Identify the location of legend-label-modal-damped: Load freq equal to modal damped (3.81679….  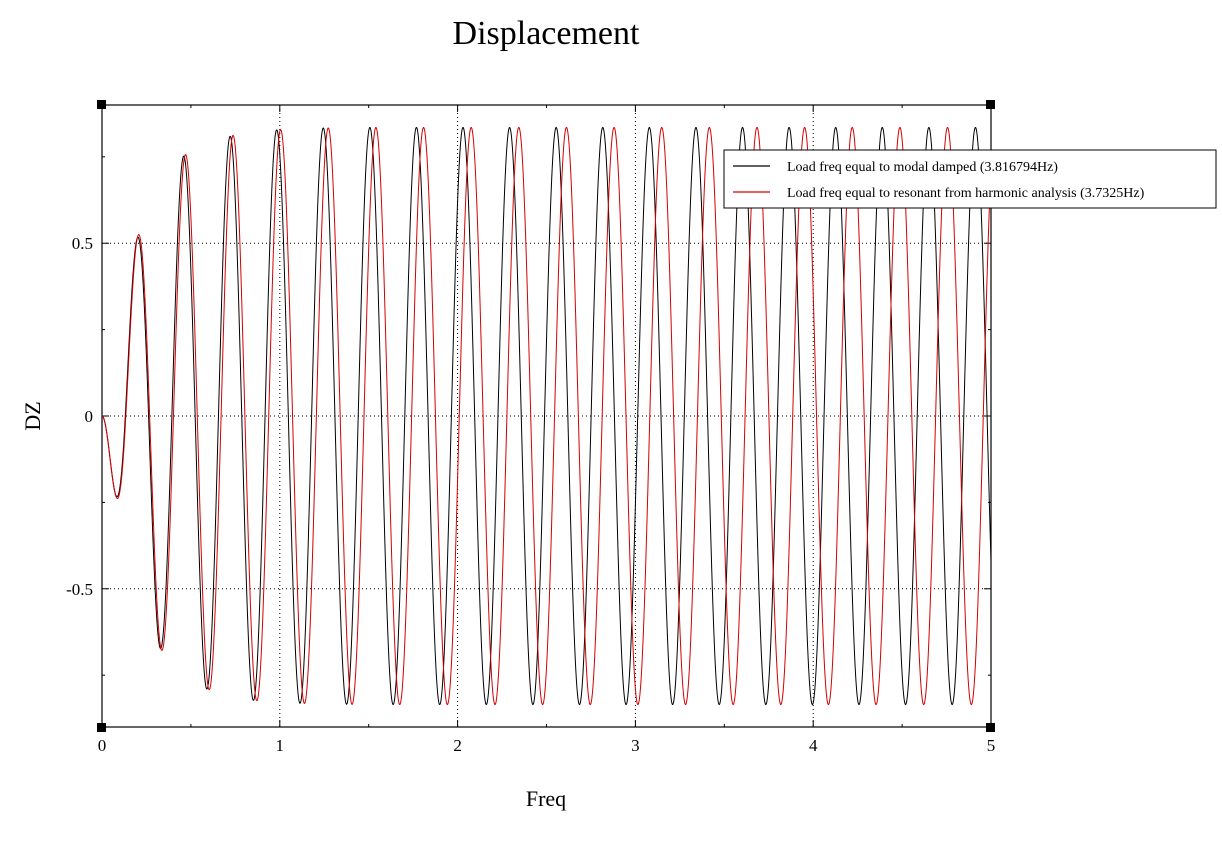
(922, 167).